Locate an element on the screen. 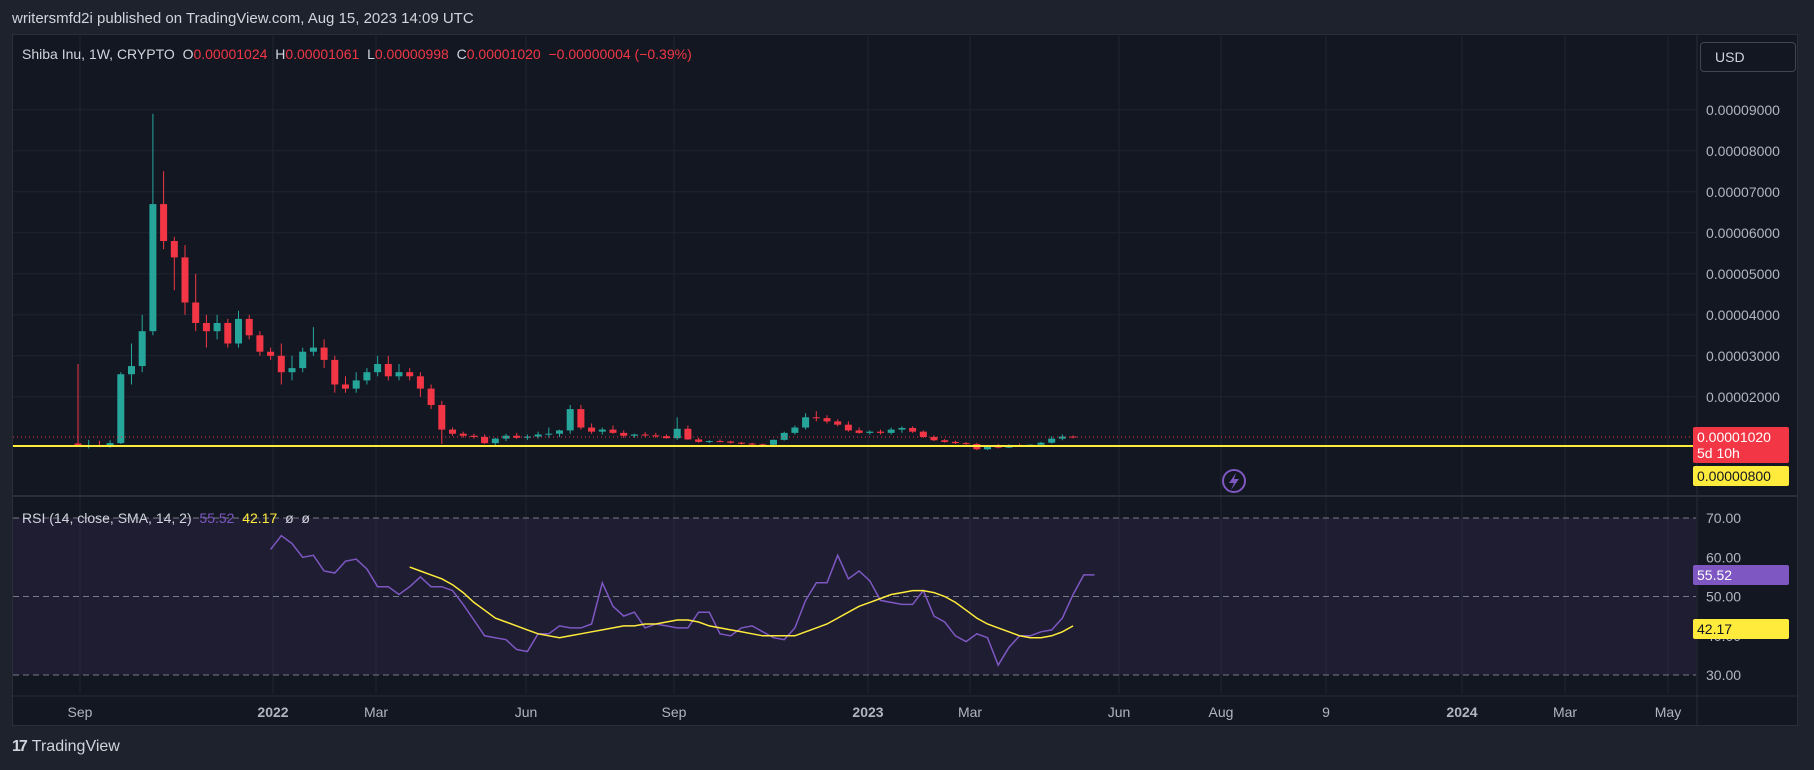 The width and height of the screenshot is (1814, 770). sma-value-badge-bg is located at coordinates (1741, 629).